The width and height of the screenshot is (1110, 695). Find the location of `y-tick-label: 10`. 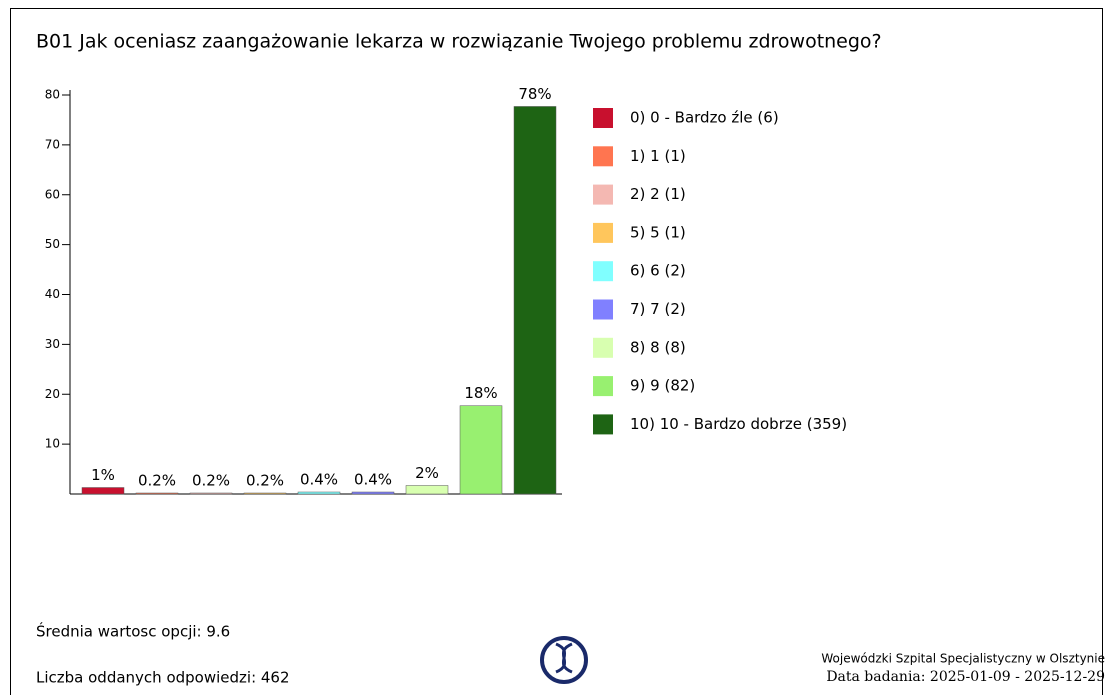

y-tick-label: 10 is located at coordinates (52, 444).